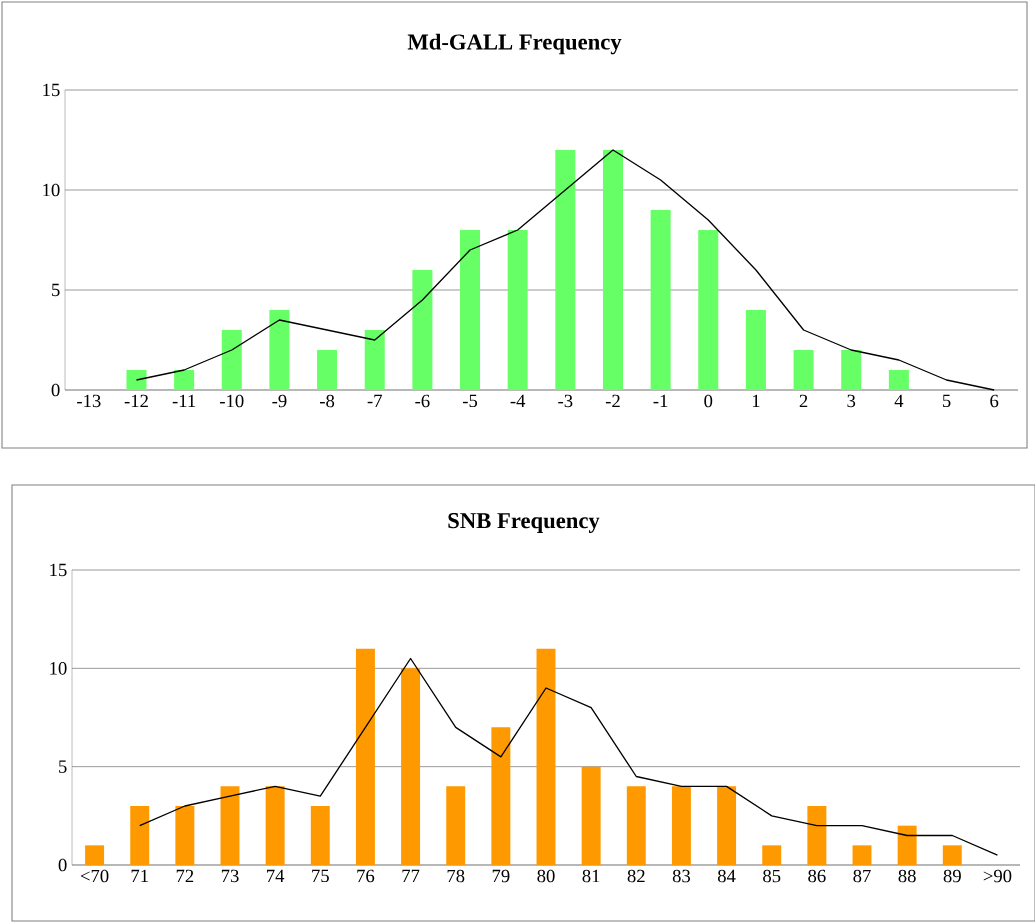  What do you see at coordinates (514, 44) in the screenshot?
I see `chart-title: Md-GALL Frequency` at bounding box center [514, 44].